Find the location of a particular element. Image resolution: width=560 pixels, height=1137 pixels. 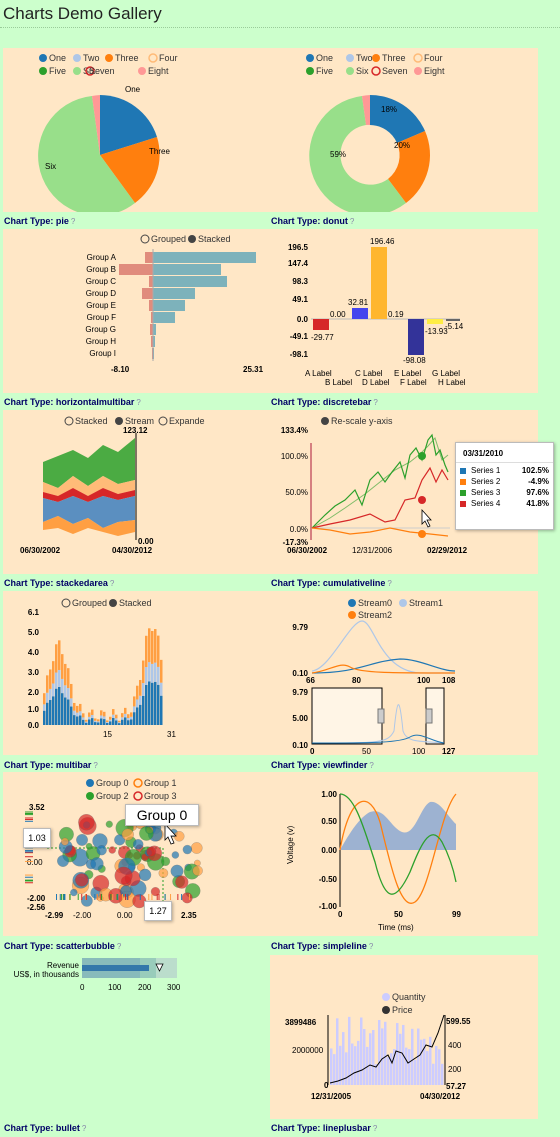

chart-type-link-viewfinder: viewfinder is located at coordinates (345, 765).